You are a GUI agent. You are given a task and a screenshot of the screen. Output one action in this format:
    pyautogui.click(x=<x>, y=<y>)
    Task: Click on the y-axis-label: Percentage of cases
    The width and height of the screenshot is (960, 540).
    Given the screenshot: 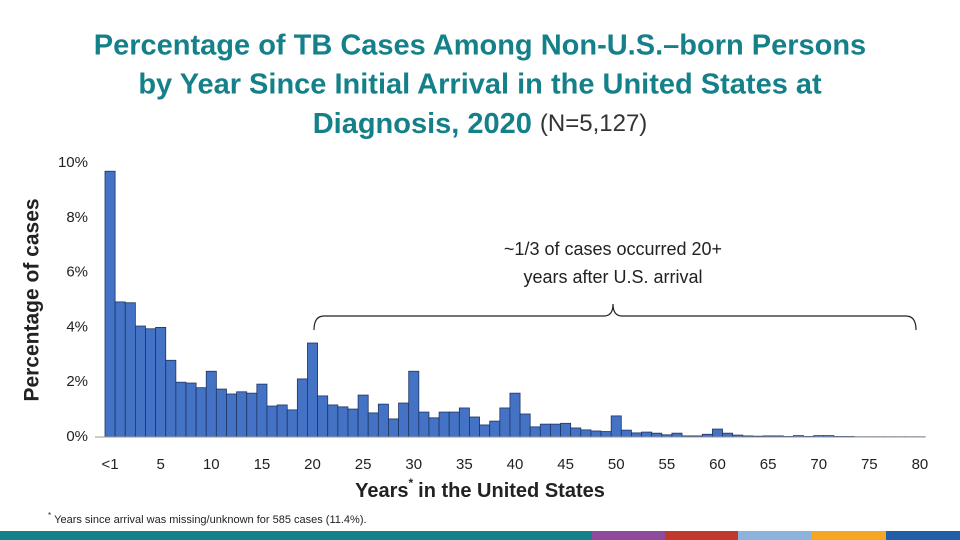 What is the action you would take?
    pyautogui.click(x=32, y=299)
    